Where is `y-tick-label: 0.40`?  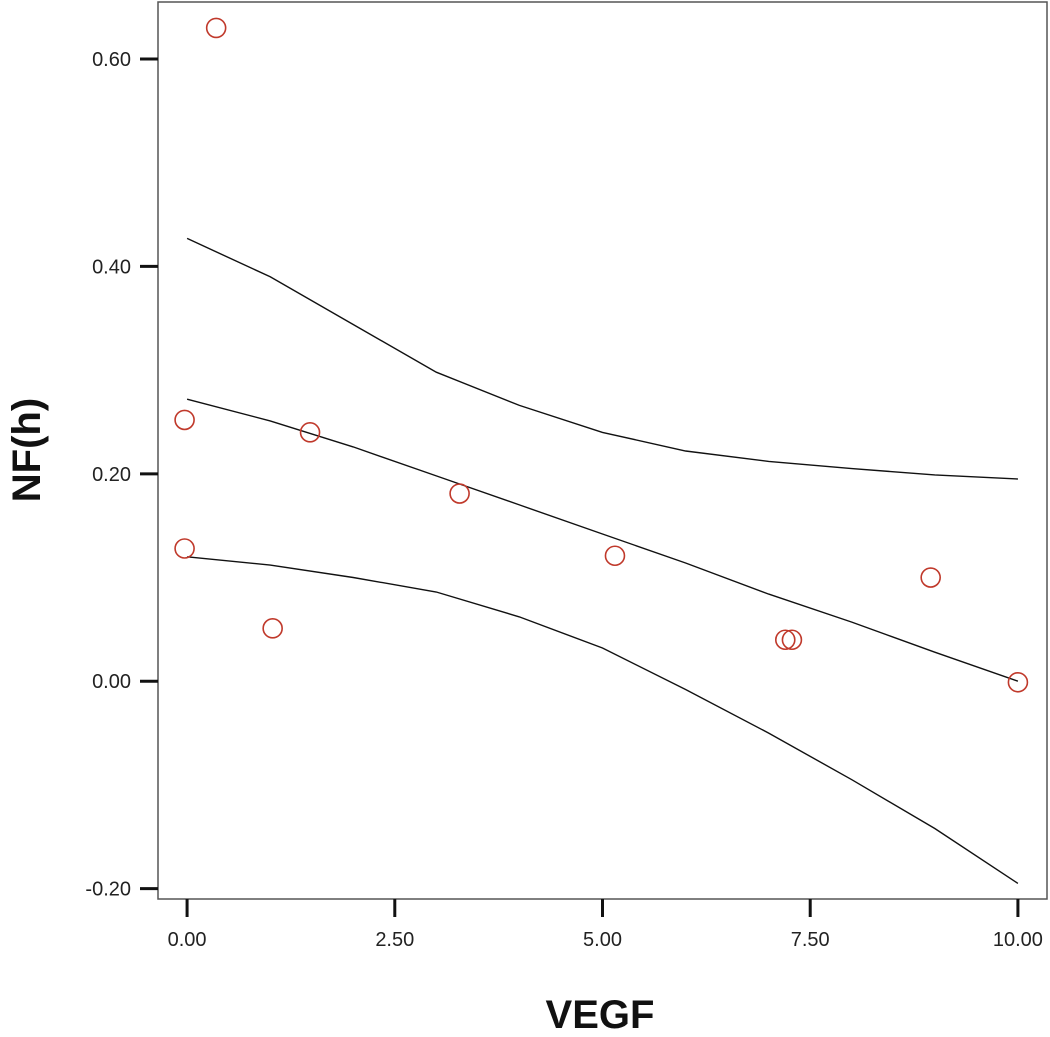 y-tick-label: 0.40 is located at coordinates (111, 267).